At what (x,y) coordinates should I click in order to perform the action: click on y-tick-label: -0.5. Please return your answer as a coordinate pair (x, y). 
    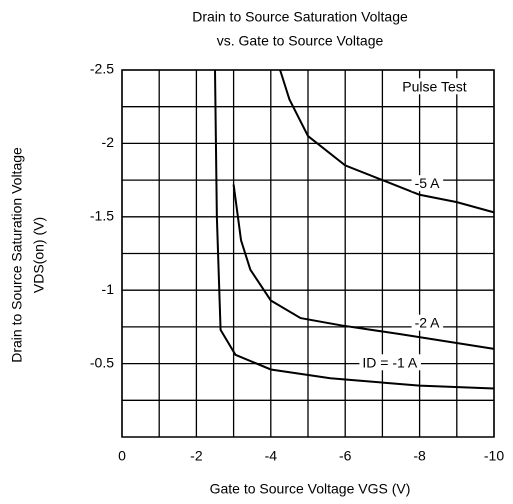
    Looking at the image, I should click on (102, 362).